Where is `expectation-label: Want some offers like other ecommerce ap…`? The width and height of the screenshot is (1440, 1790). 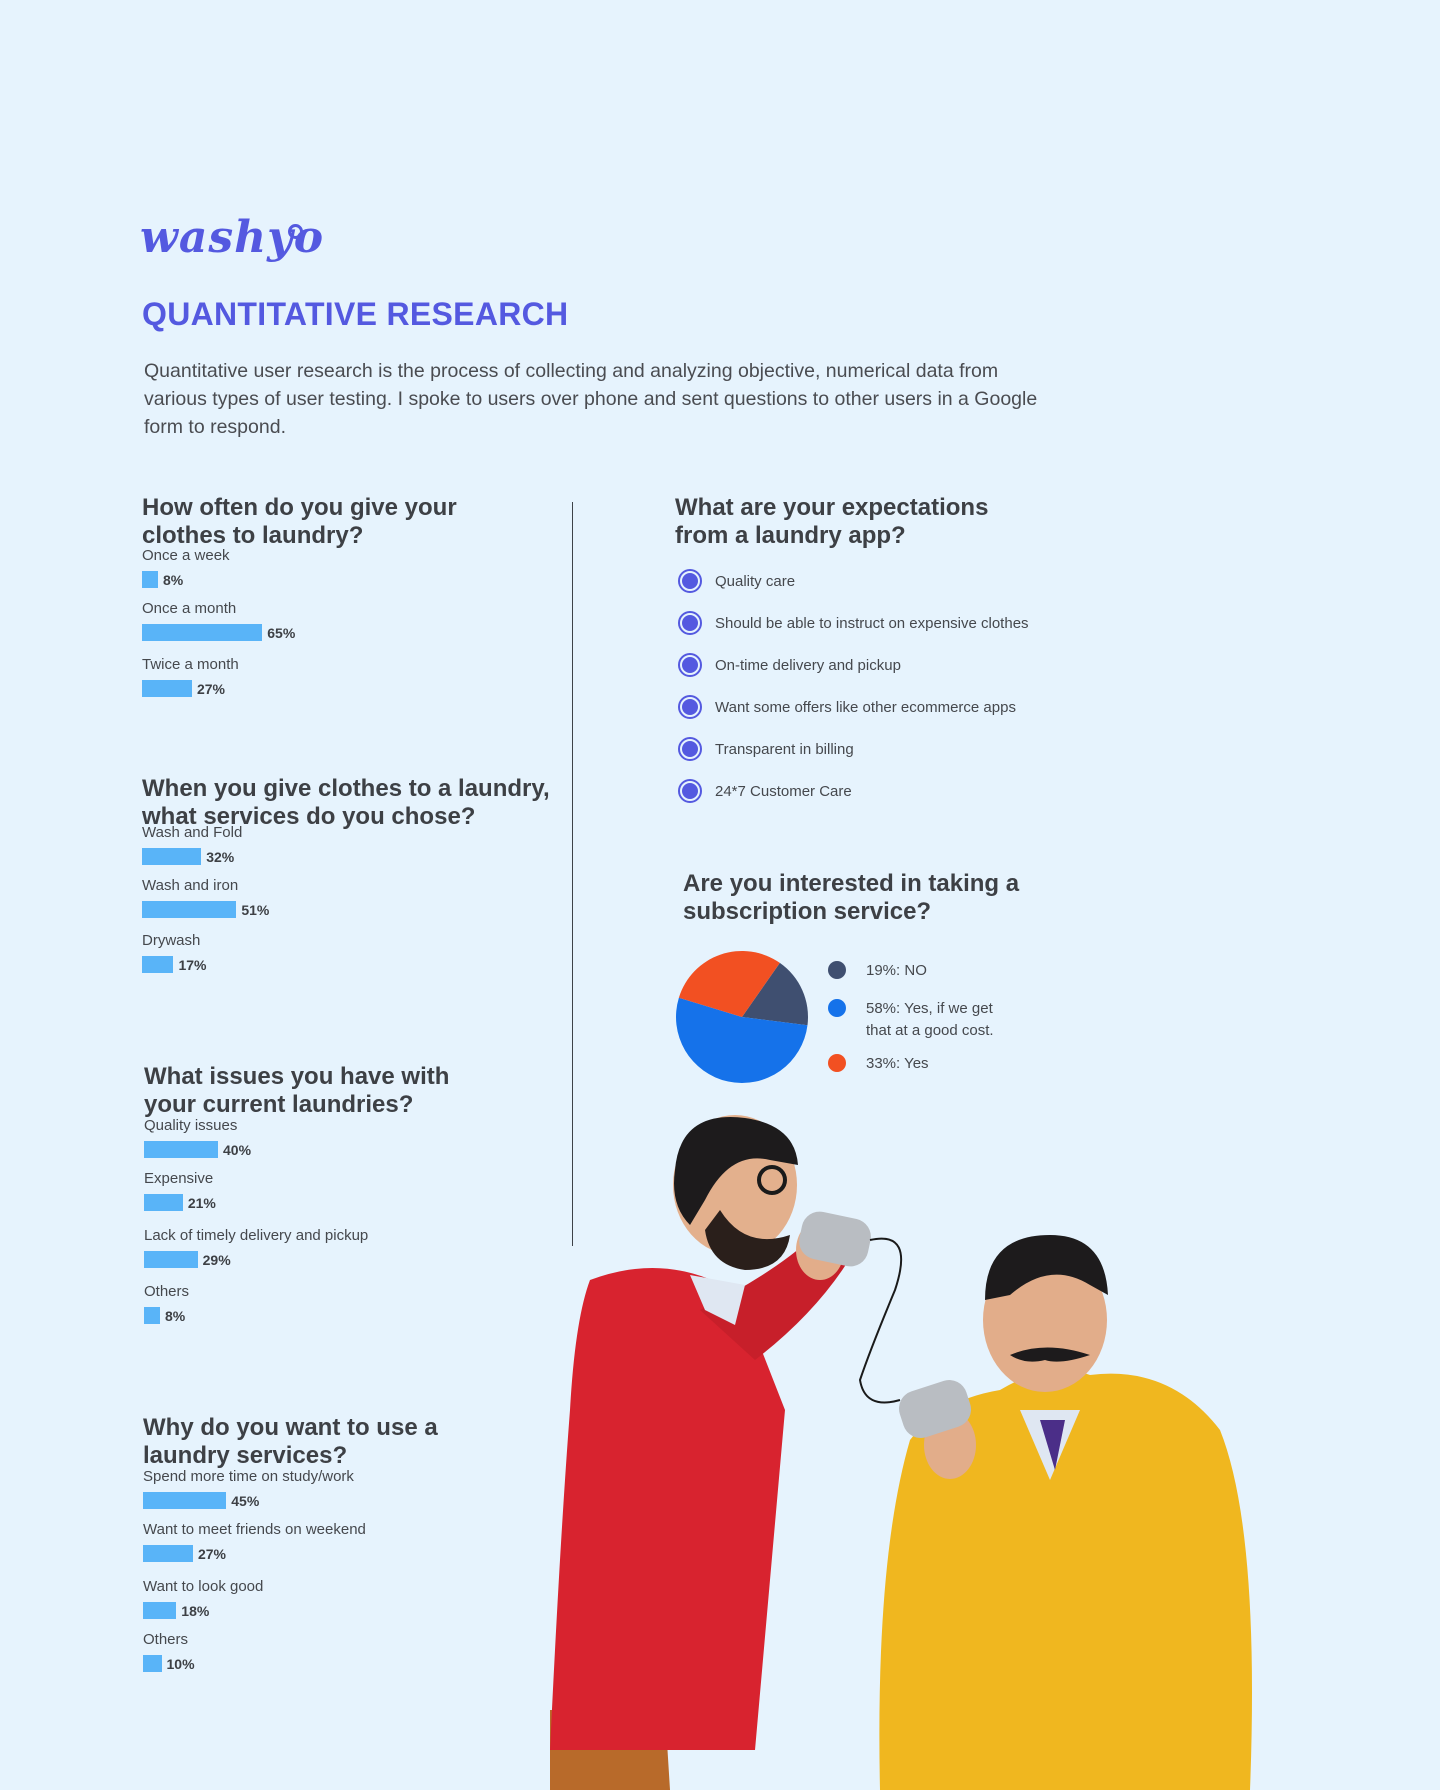
expectation-label: Want some offers like other ecommerce ap… is located at coordinates (865, 707).